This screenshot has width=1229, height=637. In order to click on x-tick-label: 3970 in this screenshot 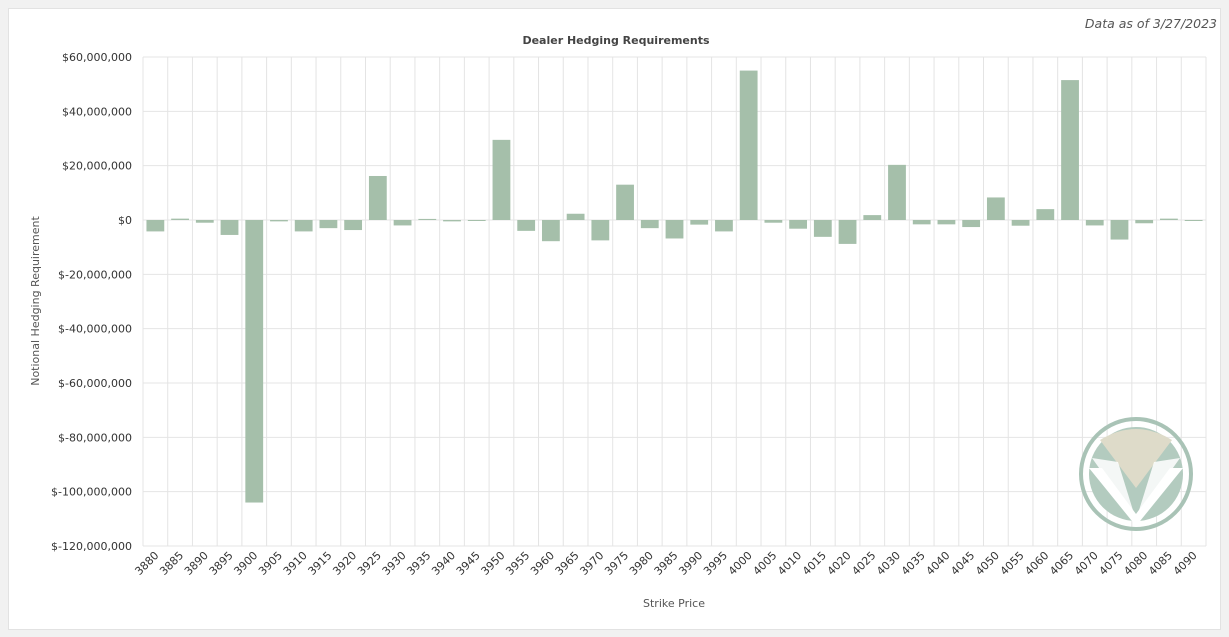, I will do `click(591, 563)`.